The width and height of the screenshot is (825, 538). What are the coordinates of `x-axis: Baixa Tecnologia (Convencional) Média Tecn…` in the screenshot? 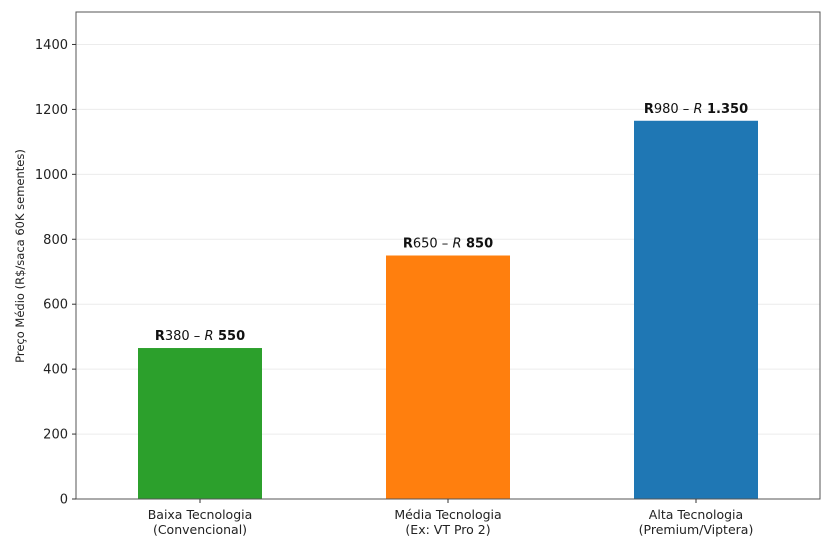 It's located at (451, 518).